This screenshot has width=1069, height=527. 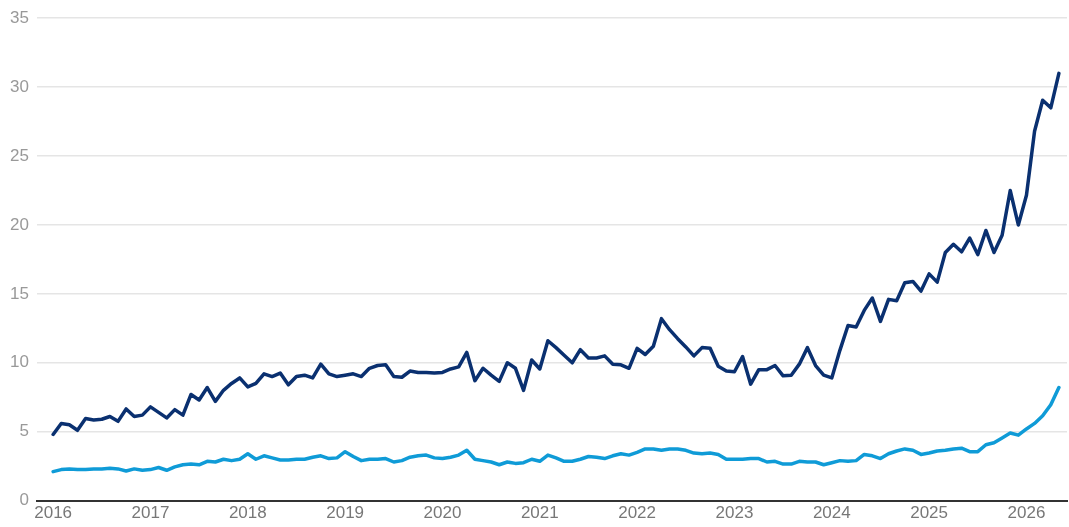 What do you see at coordinates (831, 513) in the screenshot?
I see `x-tick-label: 2024` at bounding box center [831, 513].